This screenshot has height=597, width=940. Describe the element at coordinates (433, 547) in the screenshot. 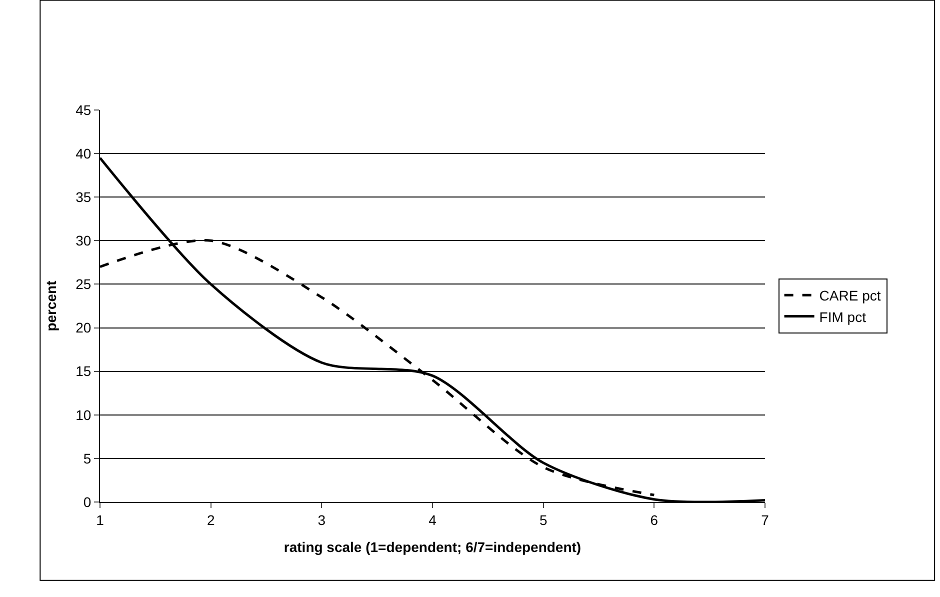

I see `x-axis-title: rating scale (1=dependent; 6/7=independent)` at that location.